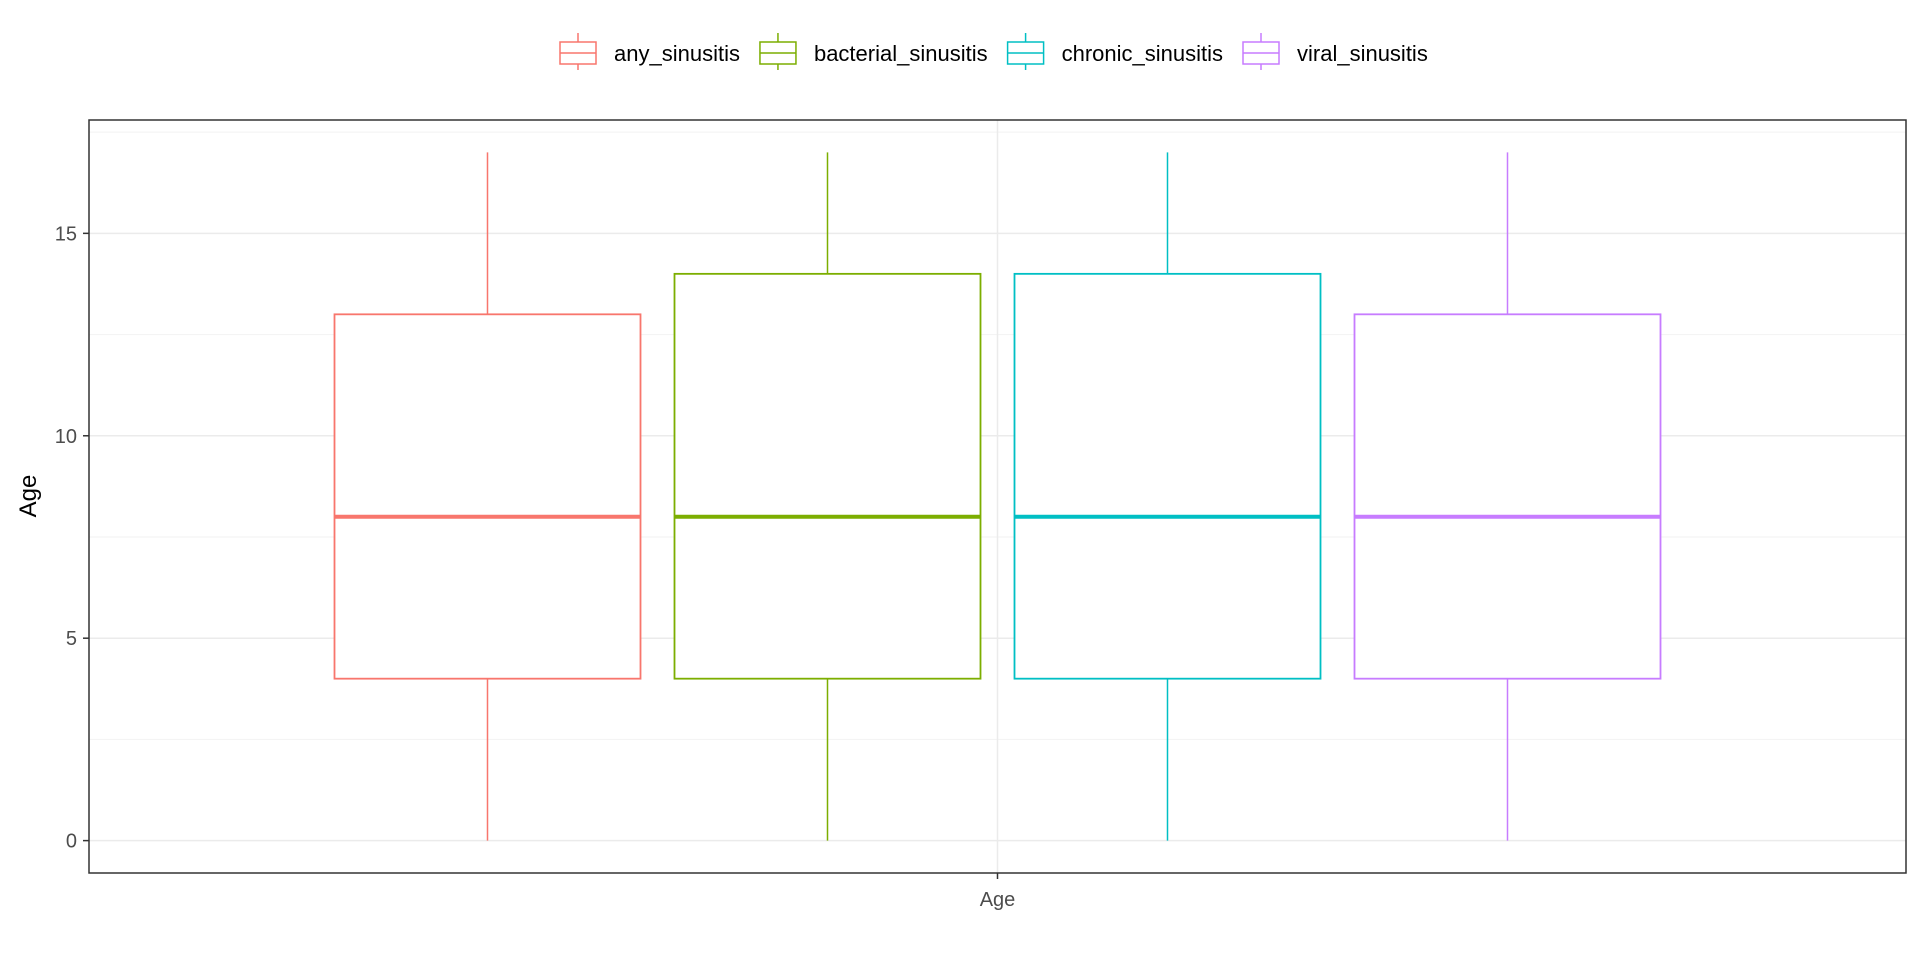 The height and width of the screenshot is (960, 1920). Describe the element at coordinates (677, 53) in the screenshot. I see `legend-label: any_sinusitis` at that location.